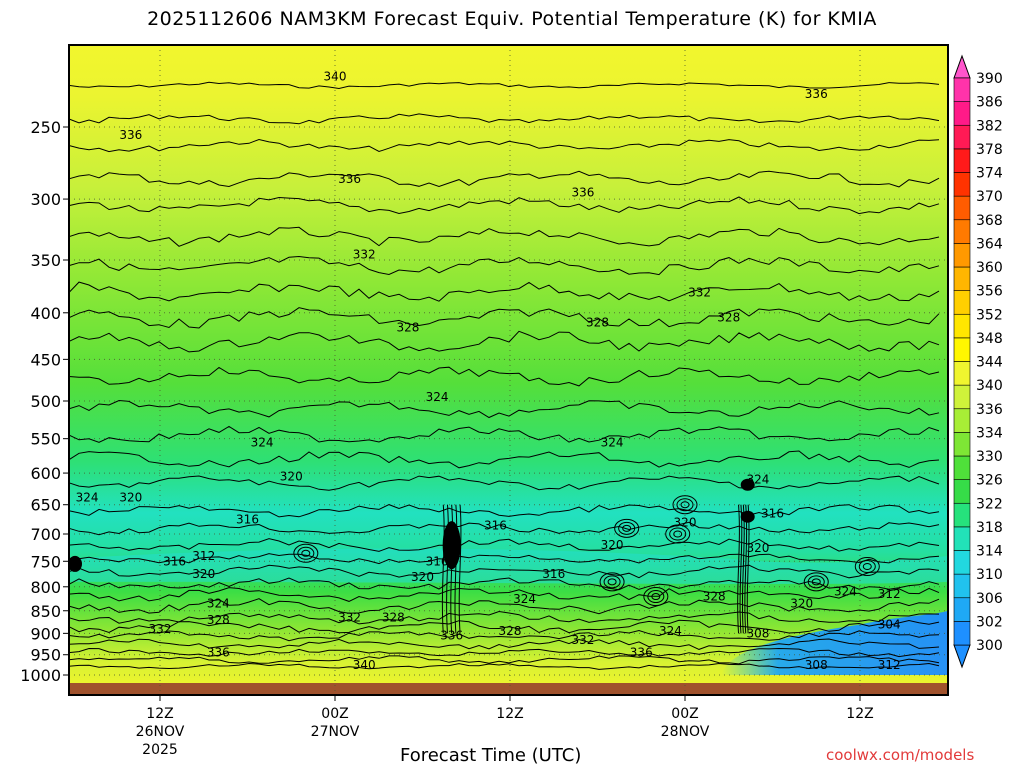  I want to click on colorbar-label: 382, so click(989, 126).